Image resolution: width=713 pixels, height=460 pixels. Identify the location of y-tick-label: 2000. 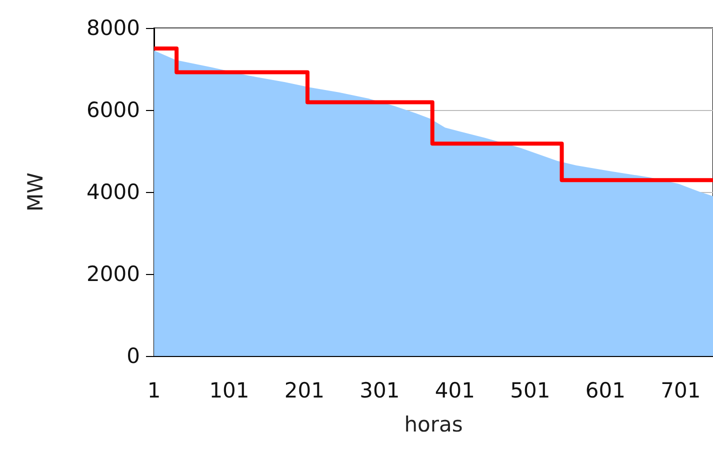
(113, 274).